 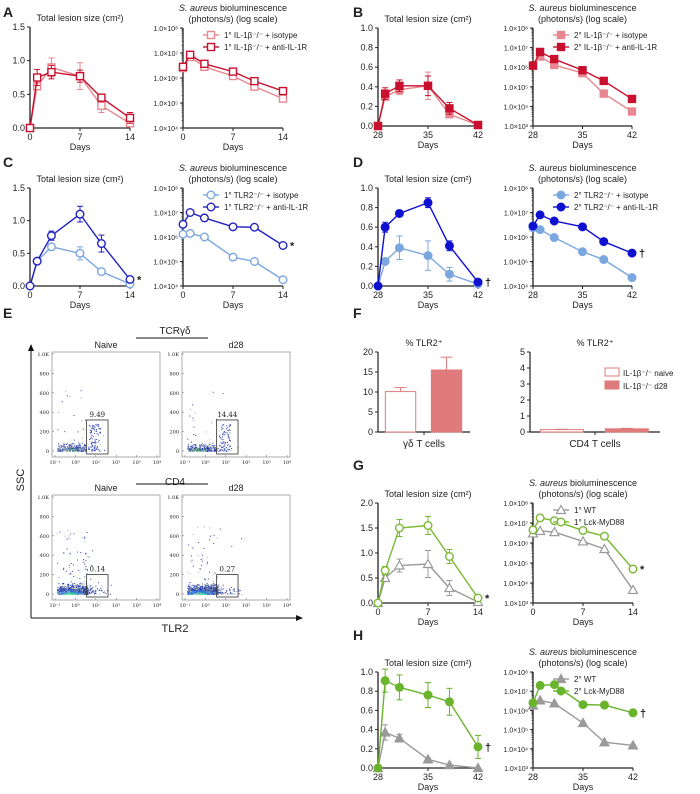 I want to click on panel-letter: D, so click(x=358, y=162).